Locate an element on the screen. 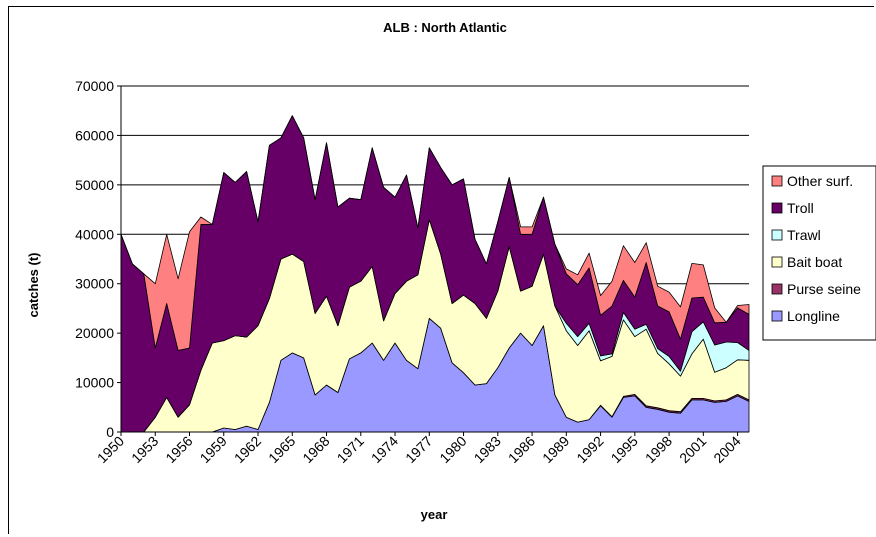 The height and width of the screenshot is (537, 876). x-tick-label: 1977 is located at coordinates (418, 449).